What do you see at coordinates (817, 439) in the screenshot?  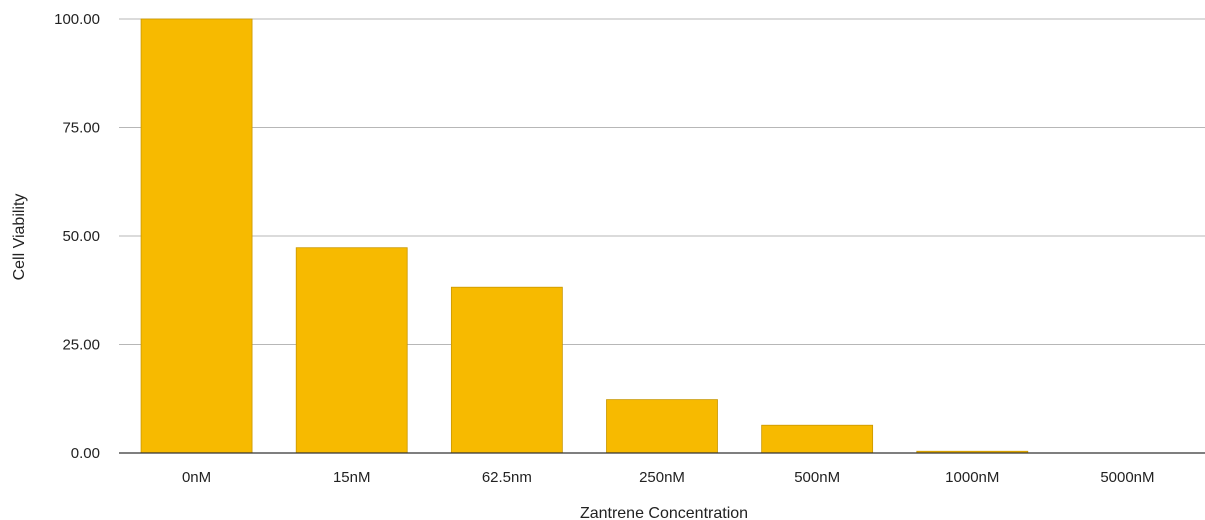 I see `bar-500nm` at bounding box center [817, 439].